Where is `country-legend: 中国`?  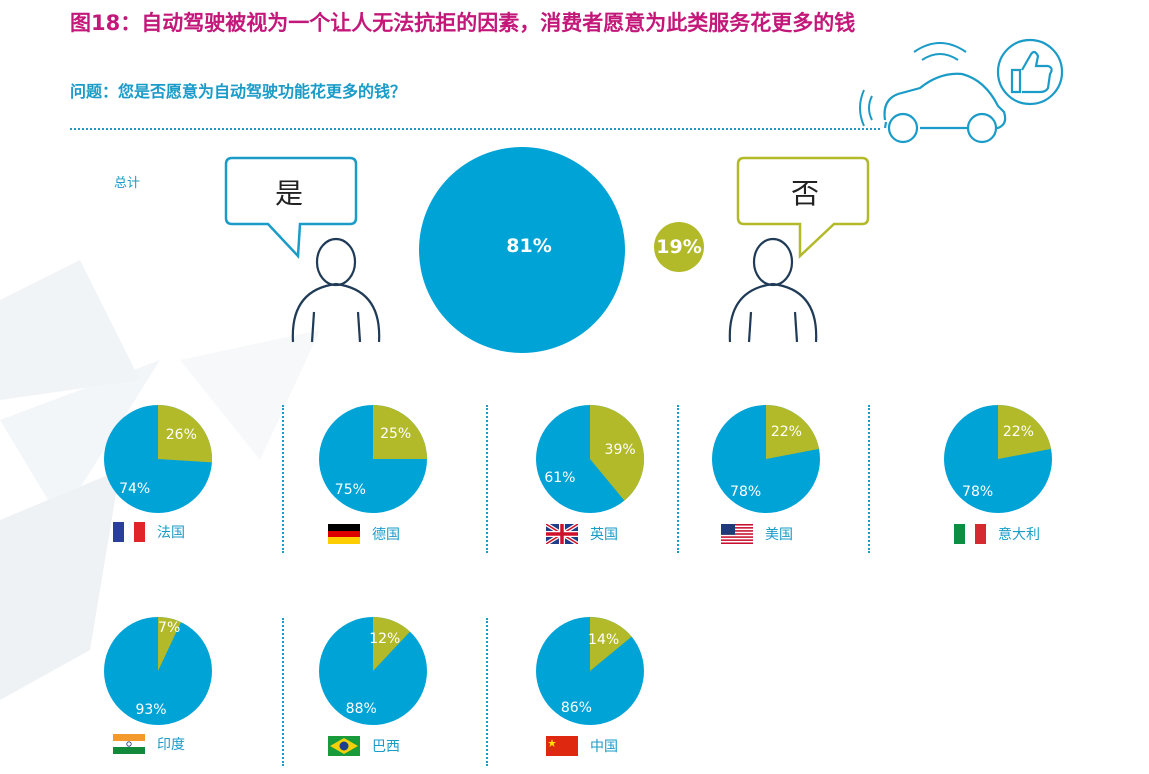 country-legend: 中国 is located at coordinates (582, 746).